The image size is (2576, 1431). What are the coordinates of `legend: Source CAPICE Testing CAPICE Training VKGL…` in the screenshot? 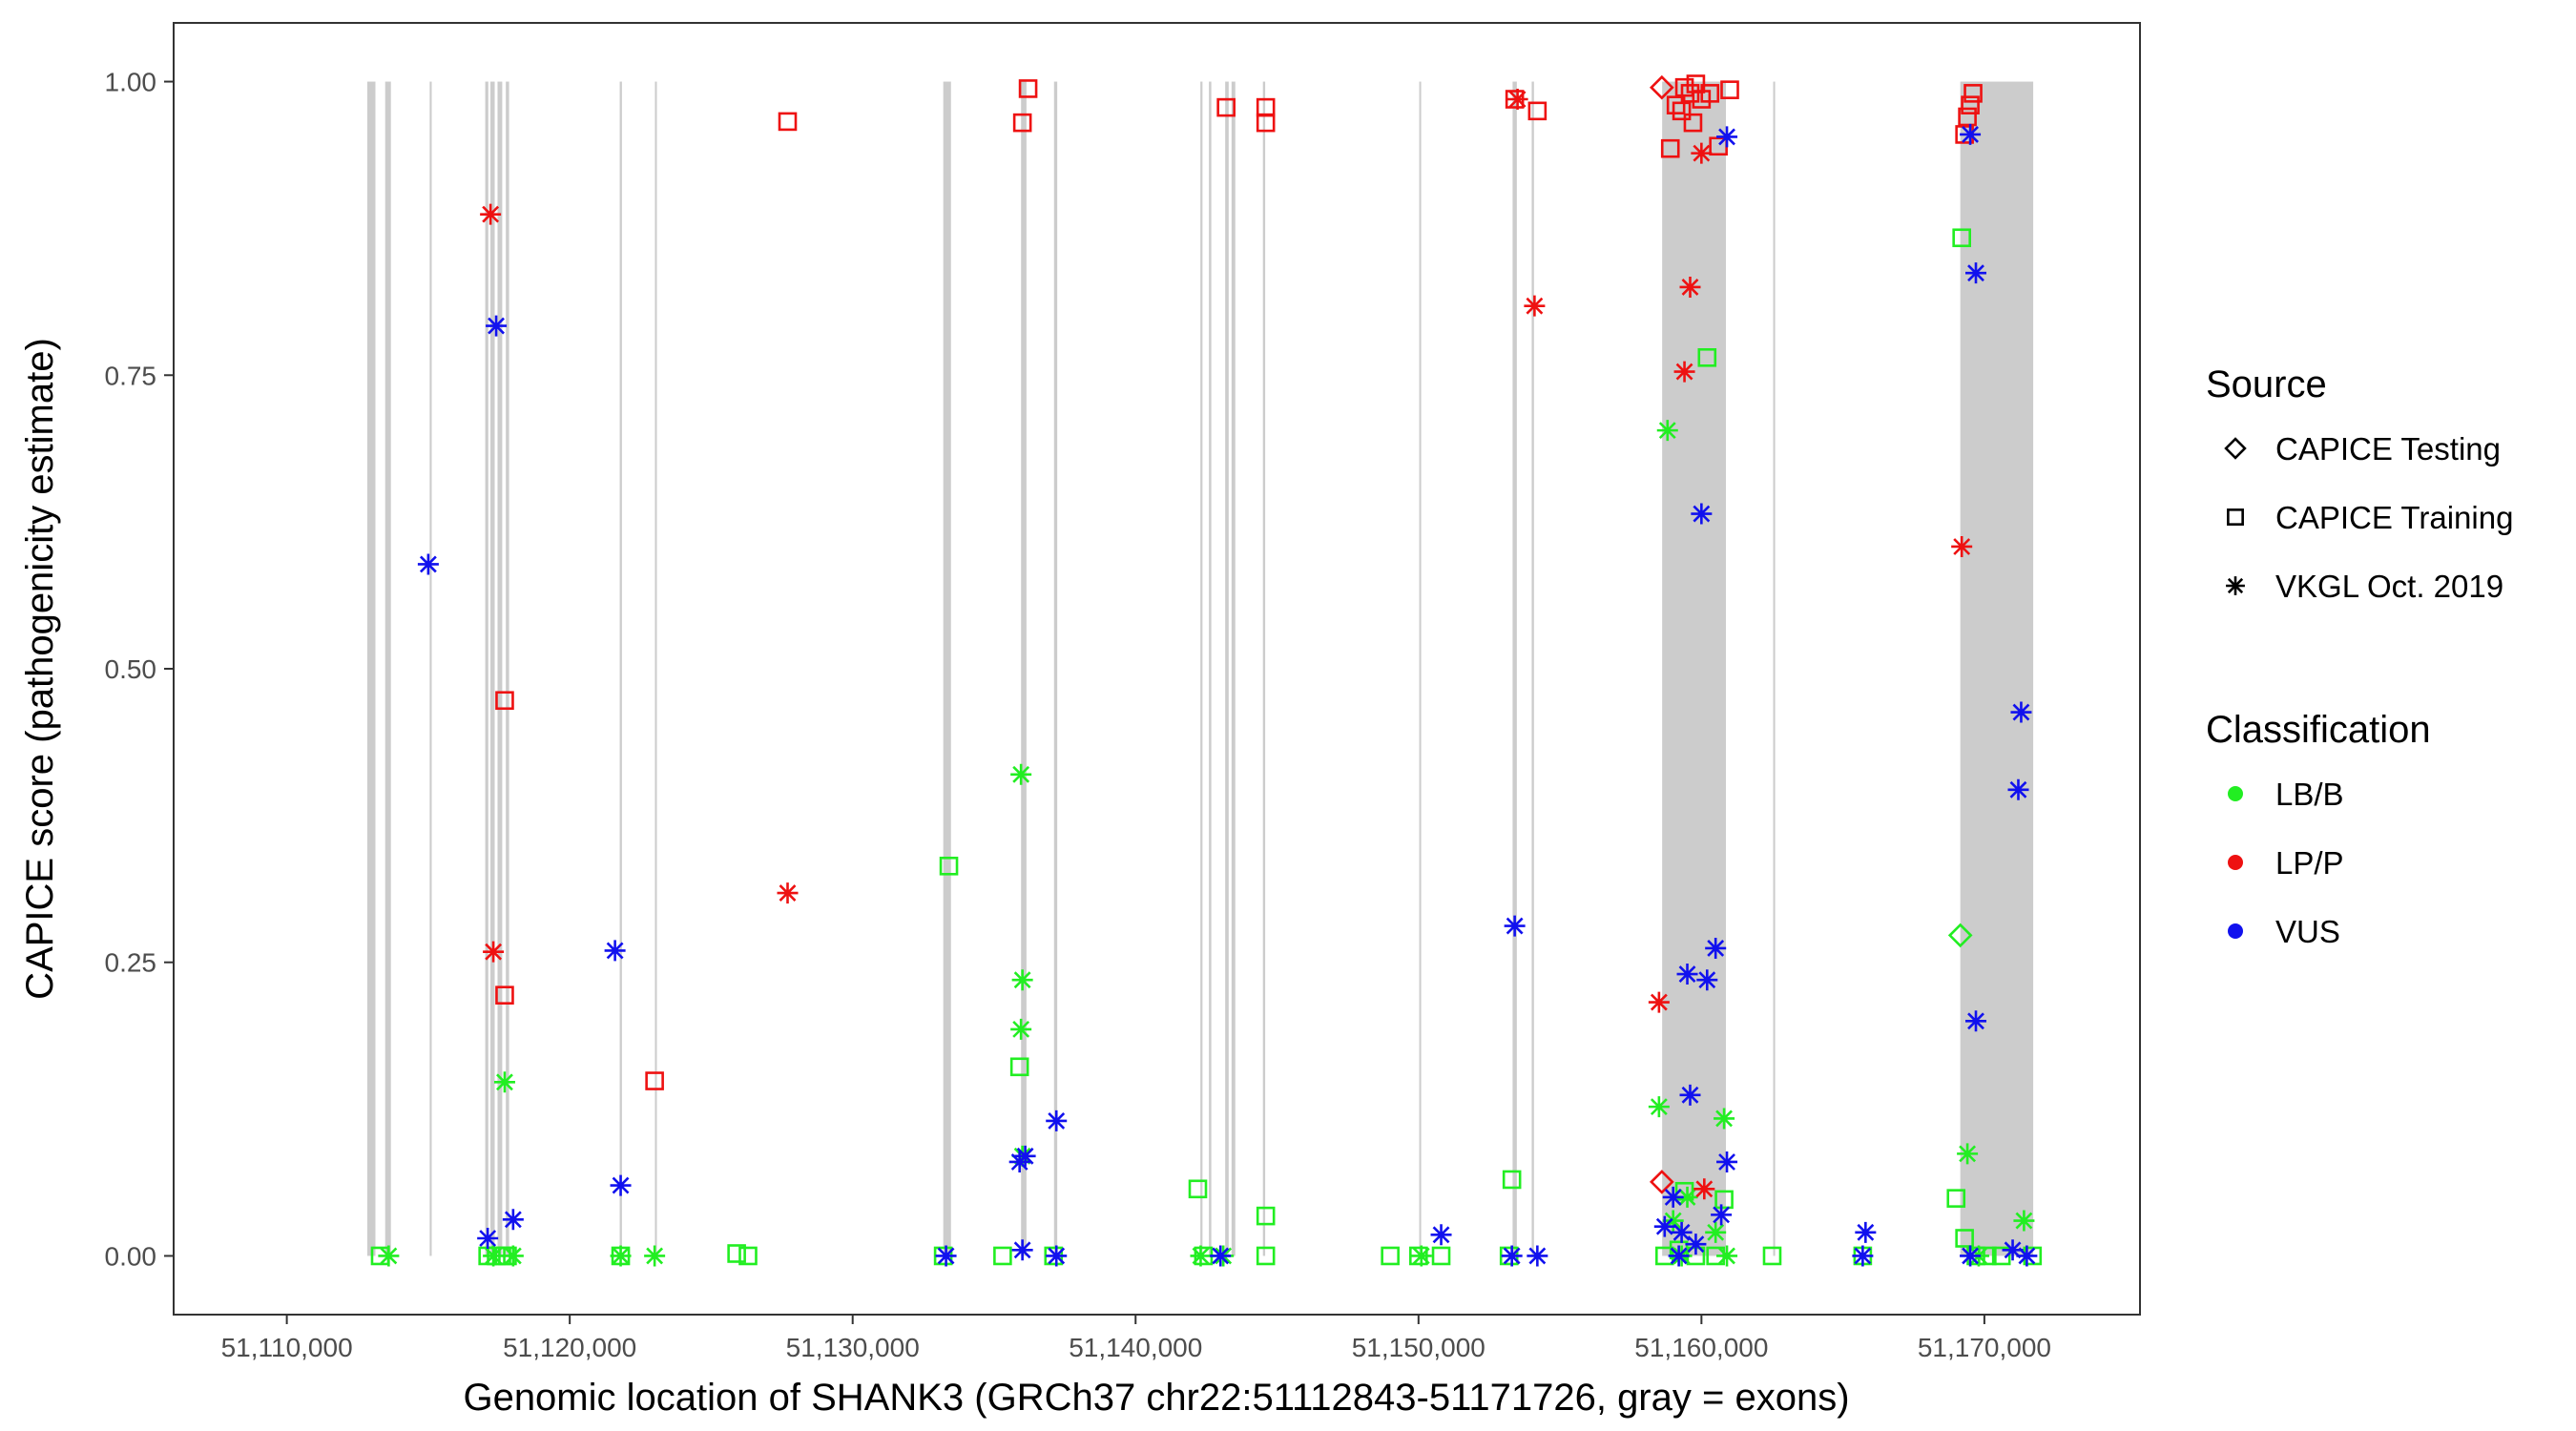 It's located at (2359, 656).